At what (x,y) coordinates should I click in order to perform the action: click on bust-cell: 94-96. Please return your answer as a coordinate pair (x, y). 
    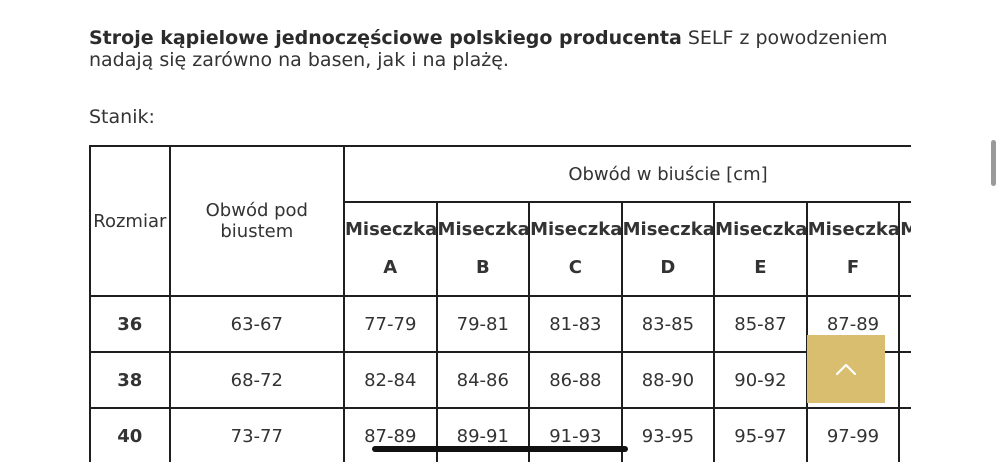
    Looking at the image, I should click on (904, 380).